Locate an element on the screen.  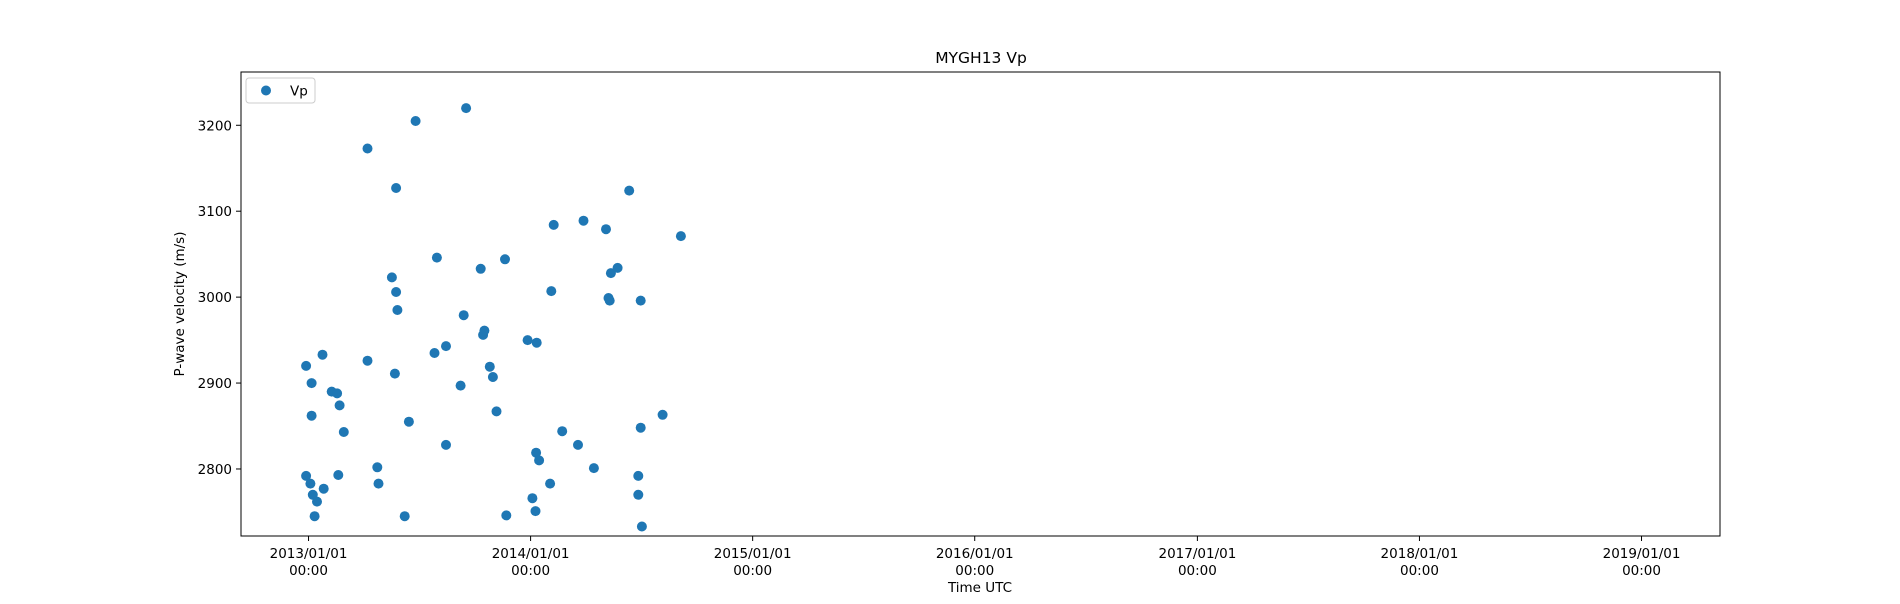
x-tick-label: 2017/01/01 is located at coordinates (1197, 554).